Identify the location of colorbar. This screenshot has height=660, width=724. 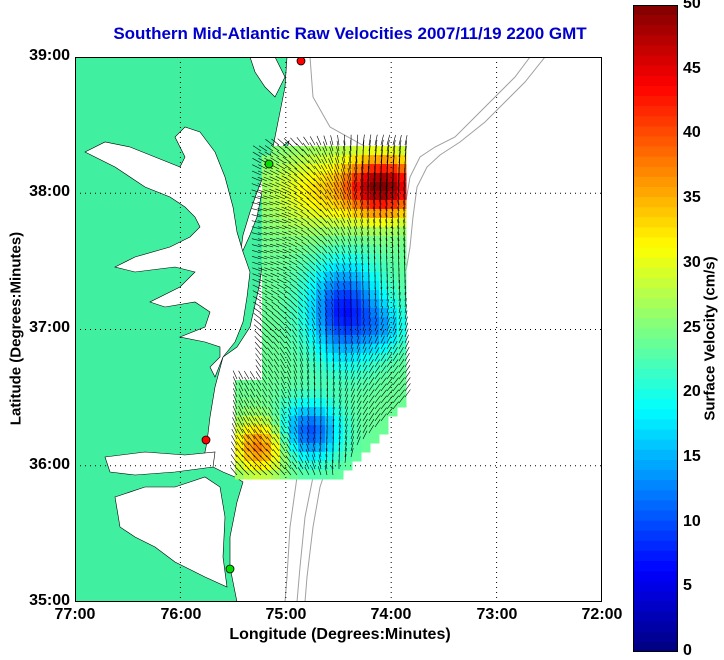
(655, 328).